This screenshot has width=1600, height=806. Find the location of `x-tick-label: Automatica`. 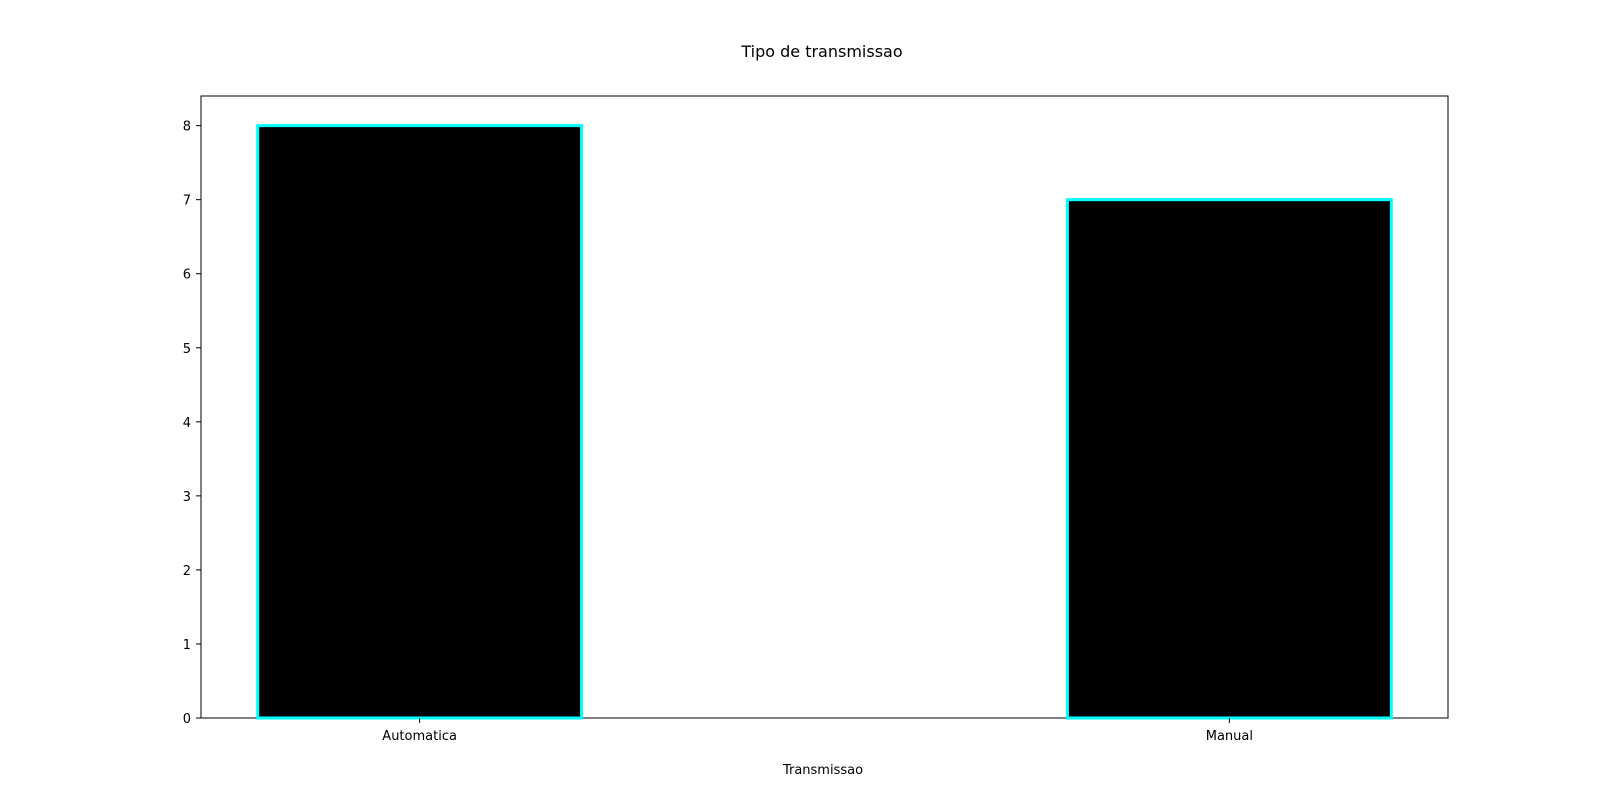

x-tick-label: Automatica is located at coordinates (419, 736).